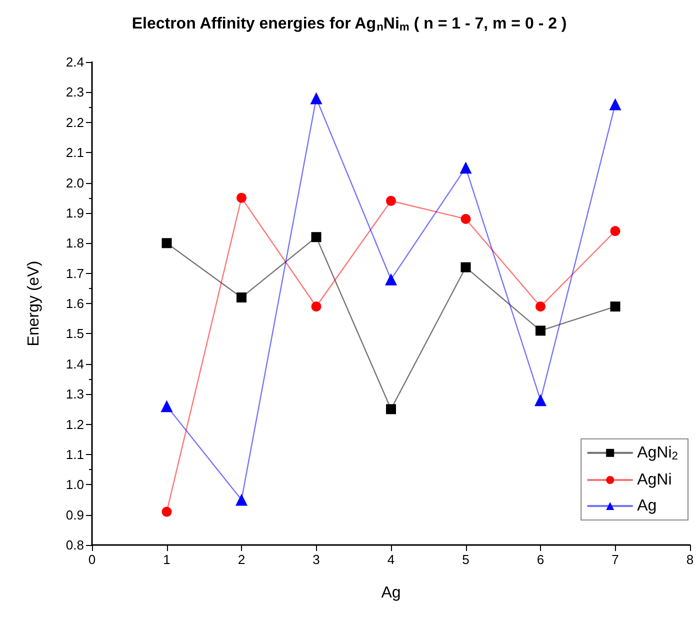  I want to click on x-tick-label: 2, so click(242, 559).